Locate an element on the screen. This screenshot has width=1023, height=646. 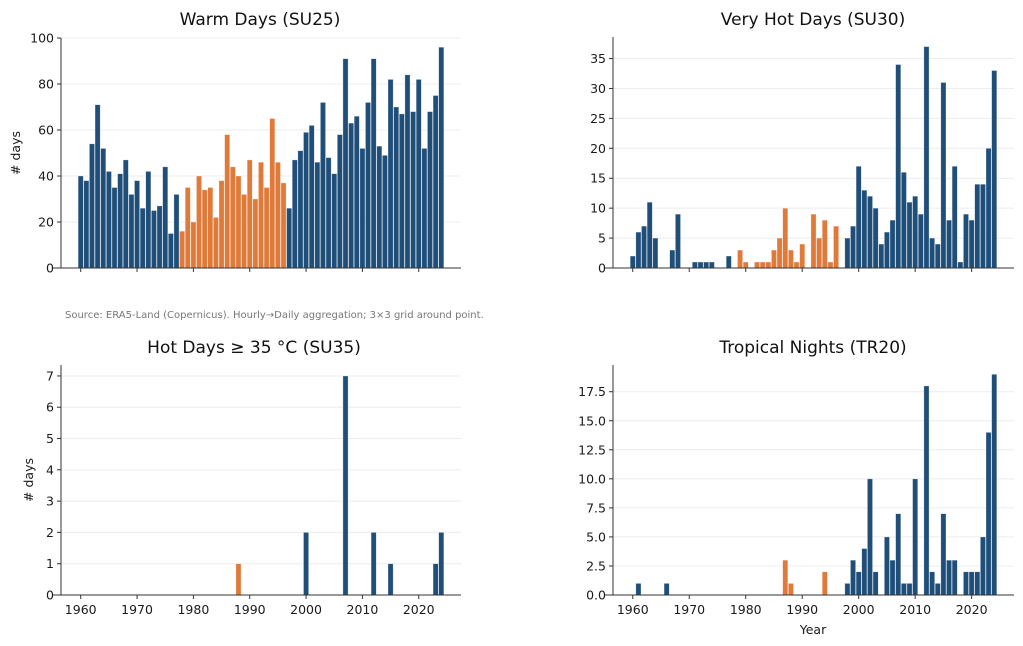
bar-1989 is located at coordinates (244, 231).